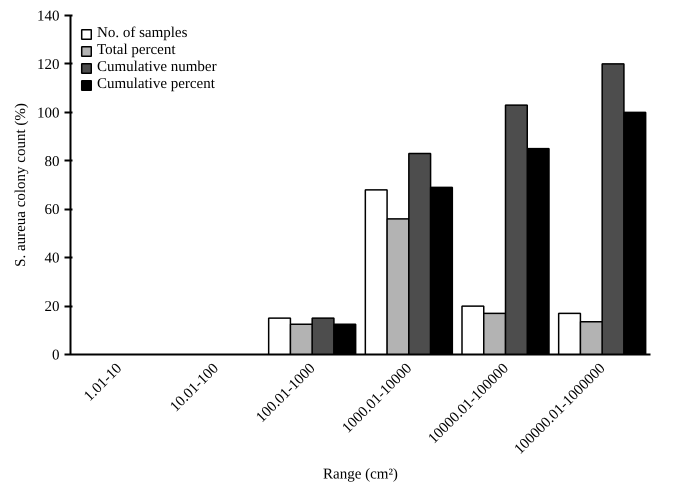 This screenshot has height=490, width=677. I want to click on y-tick-label: 140, so click(48, 16).